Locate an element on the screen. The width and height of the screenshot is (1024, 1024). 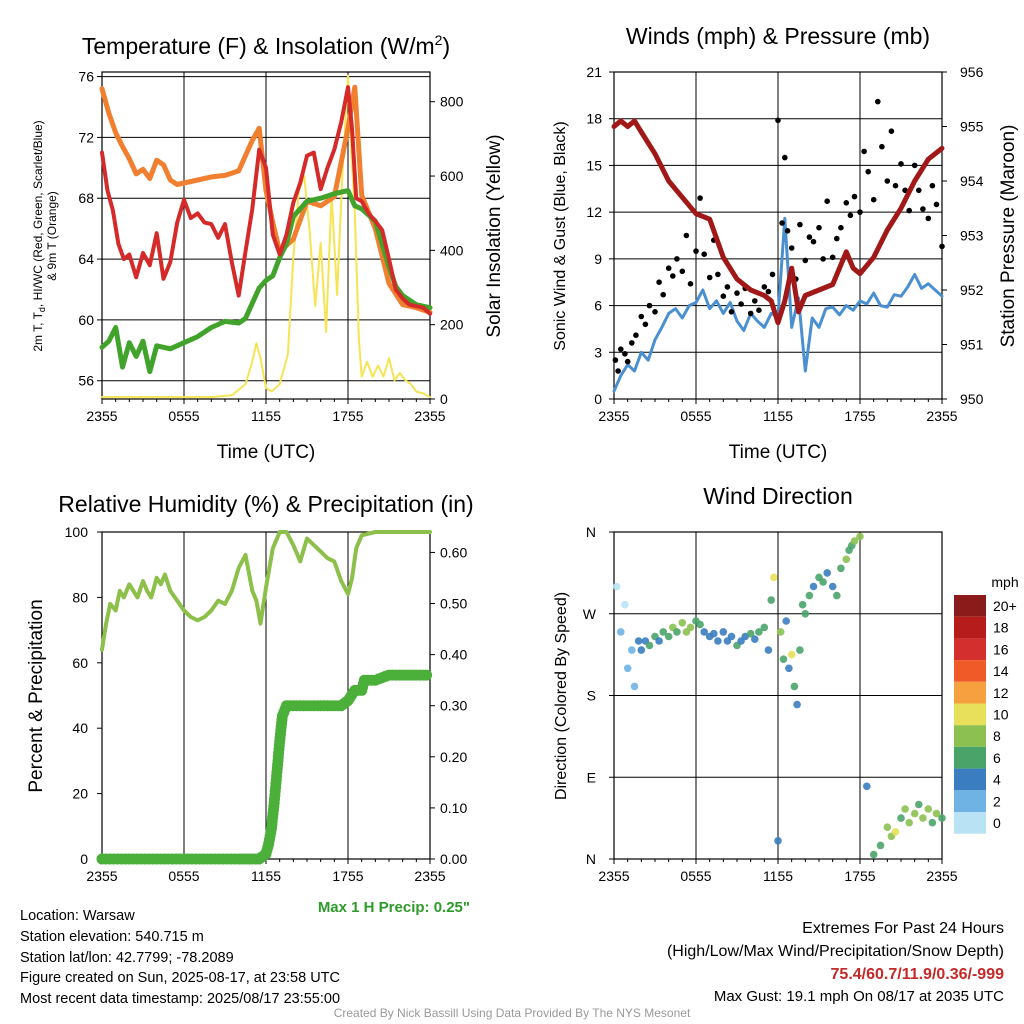
y-right-tick-label: 400 is located at coordinates (452, 250).